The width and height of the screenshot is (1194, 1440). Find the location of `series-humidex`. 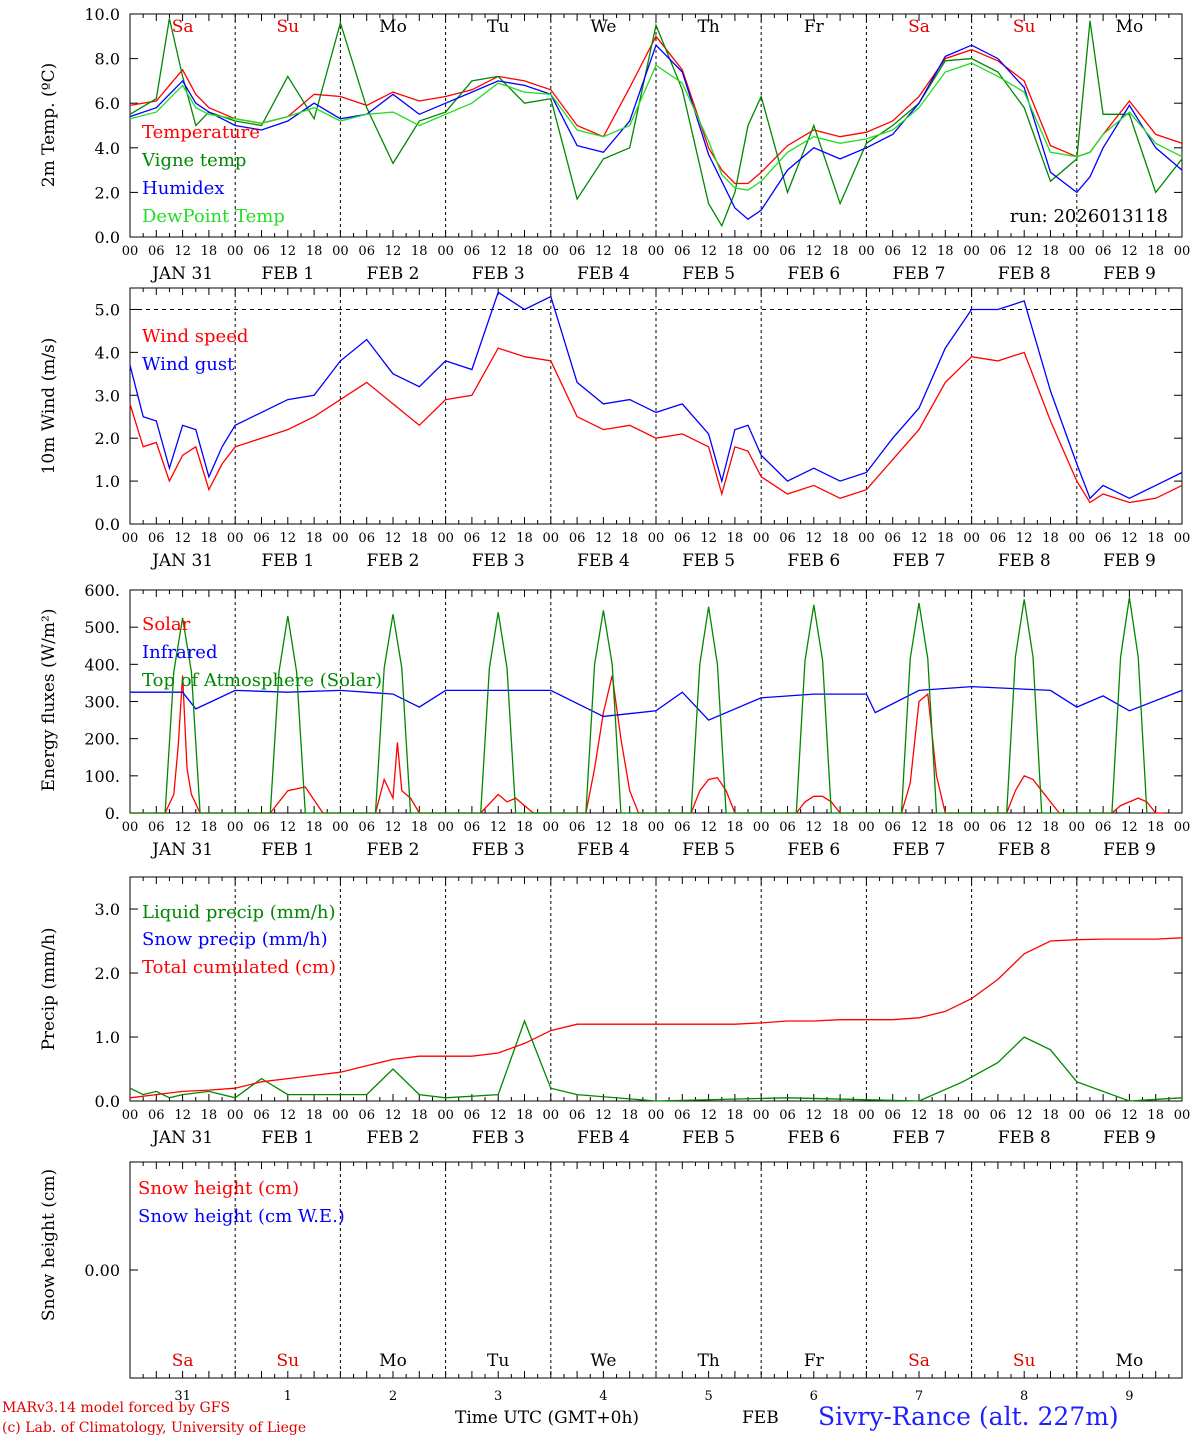

series-humidex is located at coordinates (656, 132).